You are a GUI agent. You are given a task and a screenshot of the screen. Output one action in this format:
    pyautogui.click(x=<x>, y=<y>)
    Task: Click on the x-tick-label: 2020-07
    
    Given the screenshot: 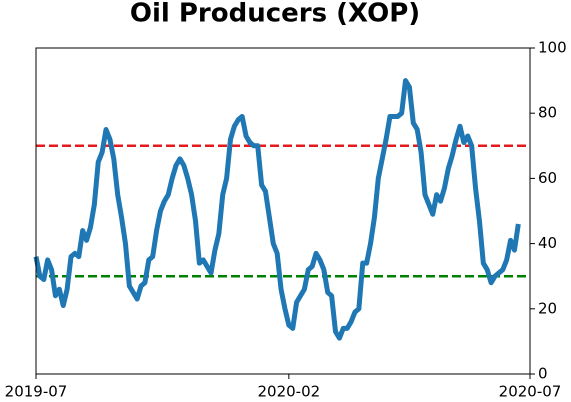 What is the action you would take?
    pyautogui.click(x=530, y=392)
    